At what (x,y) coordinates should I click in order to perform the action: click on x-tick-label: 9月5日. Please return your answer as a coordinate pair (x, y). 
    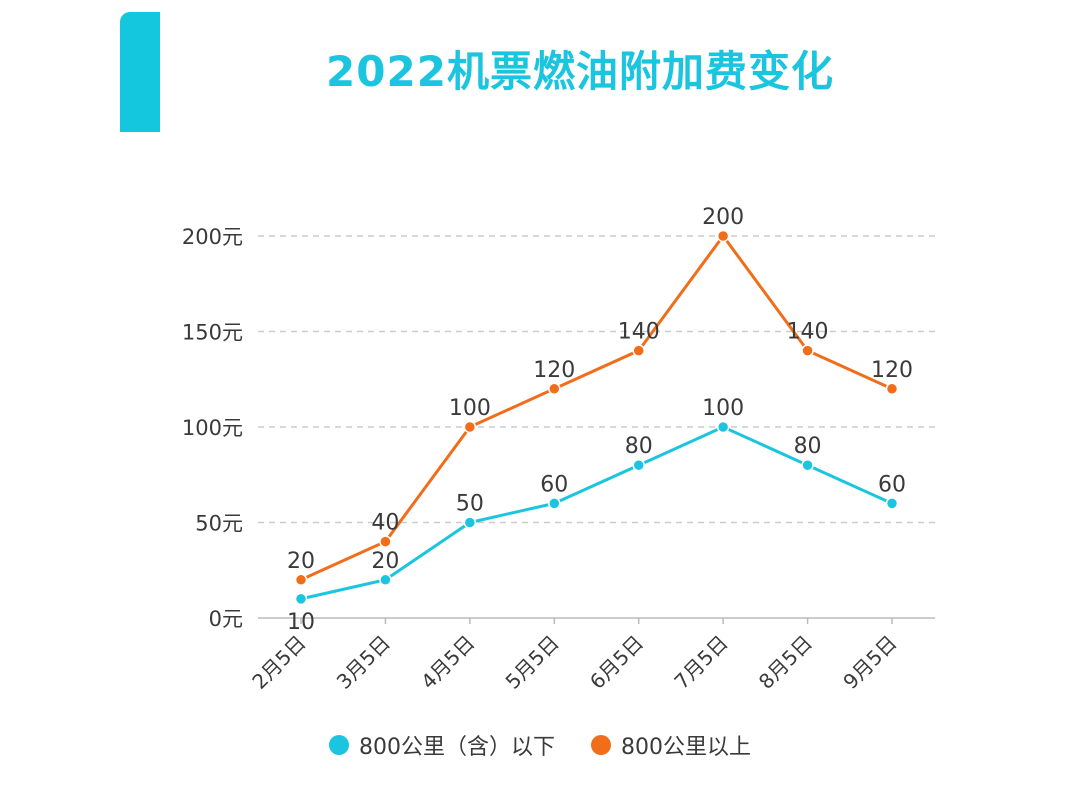
    Looking at the image, I should click on (869, 662).